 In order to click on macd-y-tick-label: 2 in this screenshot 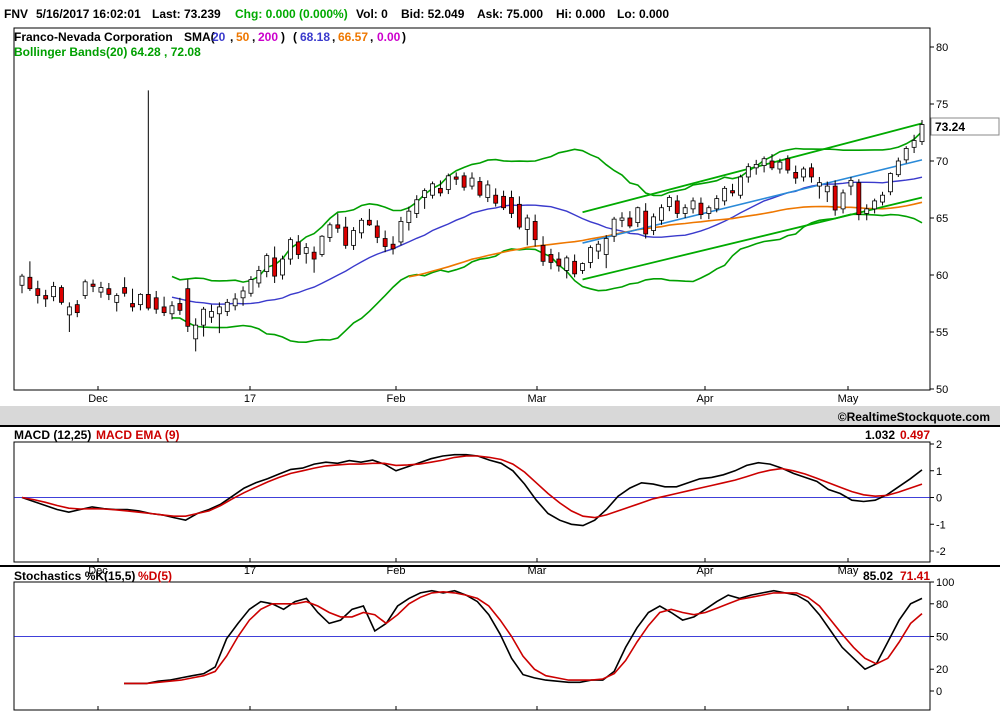, I will do `click(939, 445)`.